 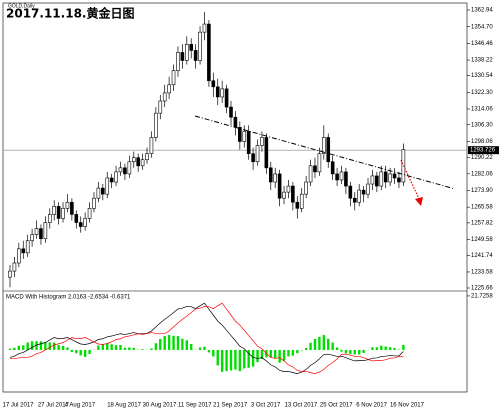 What do you see at coordinates (482, 44) in the screenshot?
I see `y-tick-label: 1346.46` at bounding box center [482, 44].